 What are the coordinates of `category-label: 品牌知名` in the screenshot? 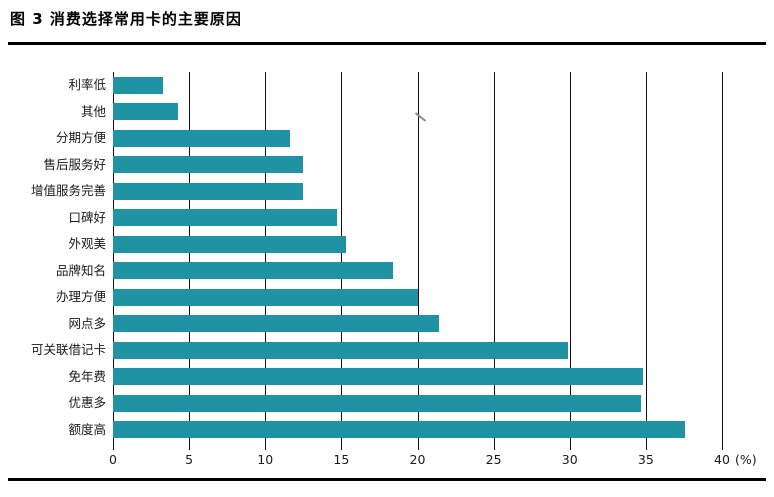 It's located at (80, 270).